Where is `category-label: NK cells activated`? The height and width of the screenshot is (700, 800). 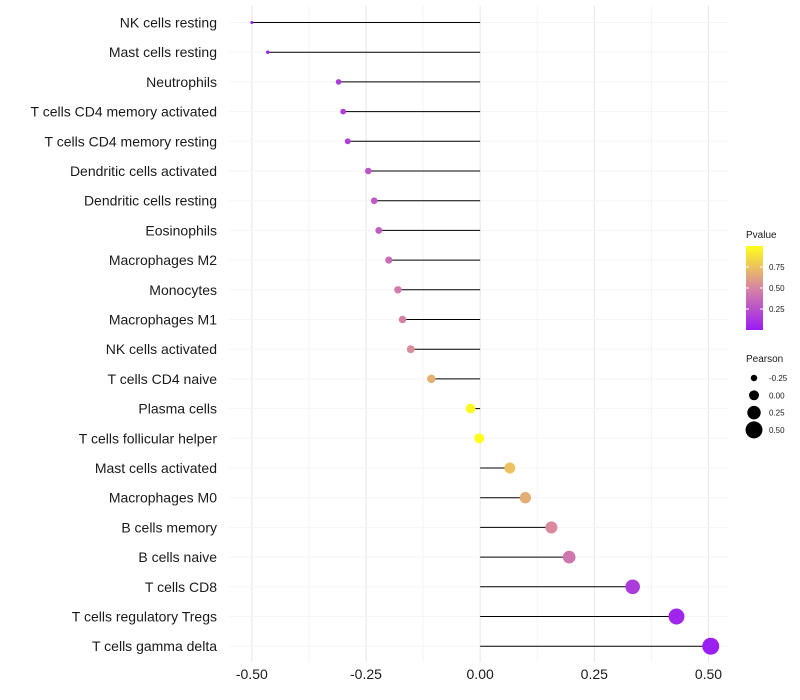
category-label: NK cells activated is located at coordinates (161, 349).